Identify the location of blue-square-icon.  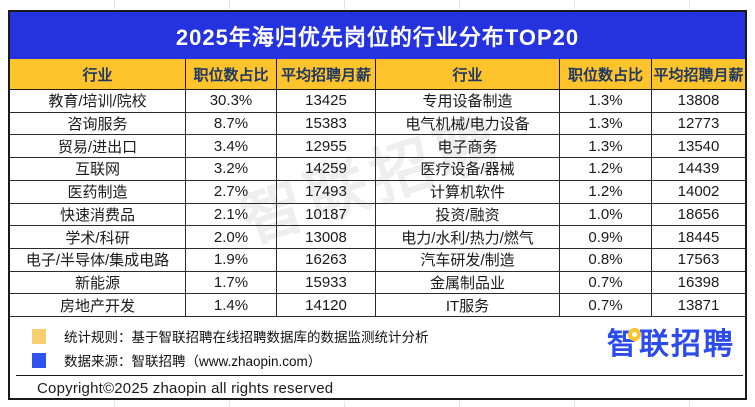
(39, 360).